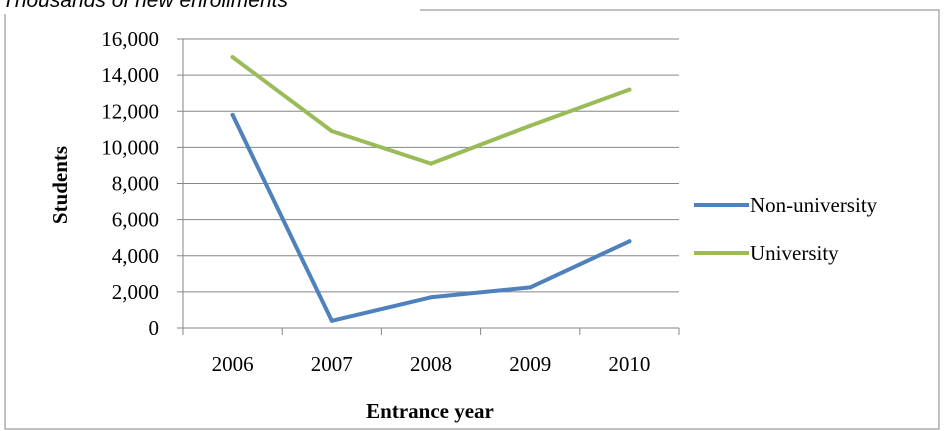  What do you see at coordinates (154, 328) in the screenshot?
I see `y-tick-label: 0` at bounding box center [154, 328].